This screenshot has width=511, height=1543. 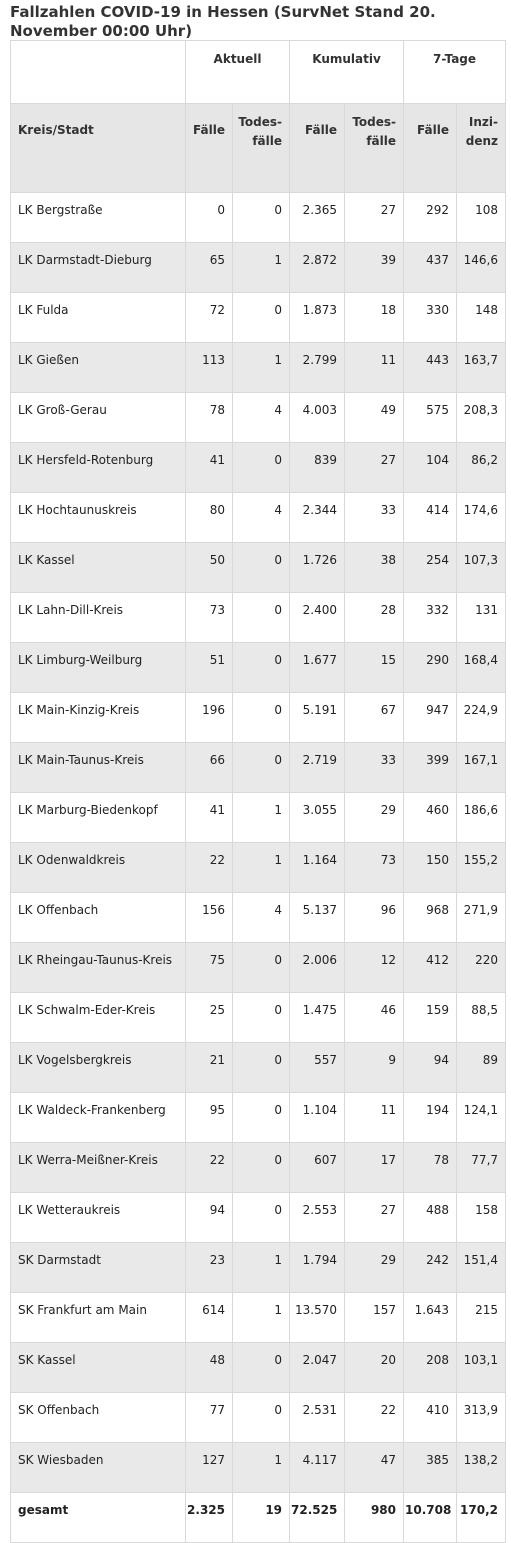 I want to click on table-row: LK Bergstraße 0 0 2.365 27 292 108, so click(x=258, y=217).